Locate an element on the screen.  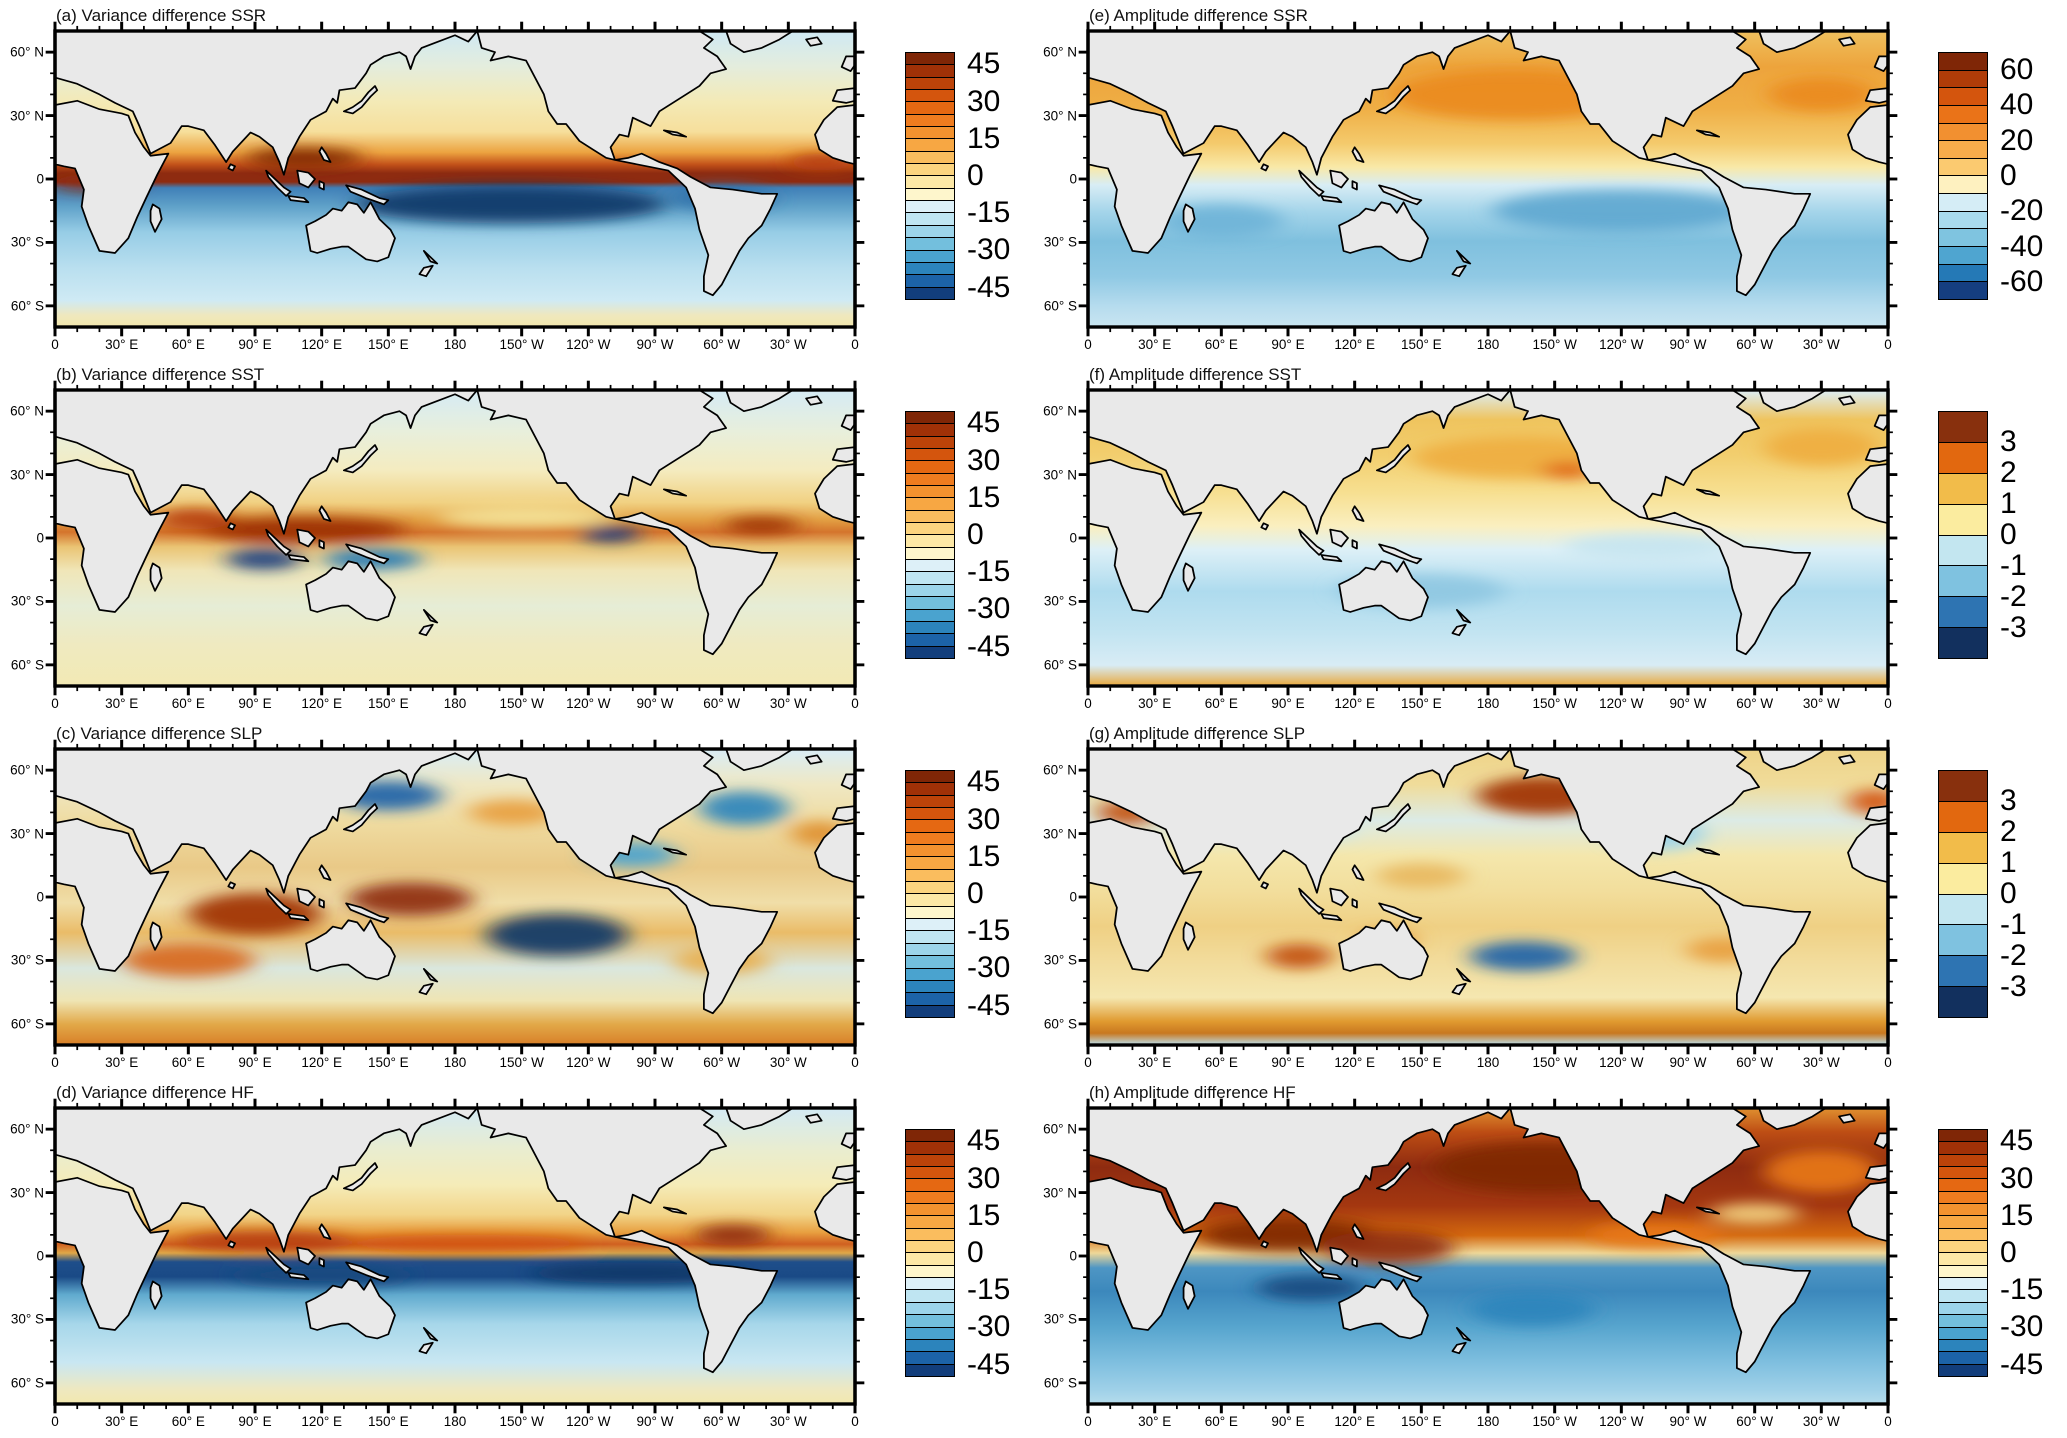
colorbar-labels: 45 30 15 0 -15 -30 -45 is located at coordinates (1002, 534).